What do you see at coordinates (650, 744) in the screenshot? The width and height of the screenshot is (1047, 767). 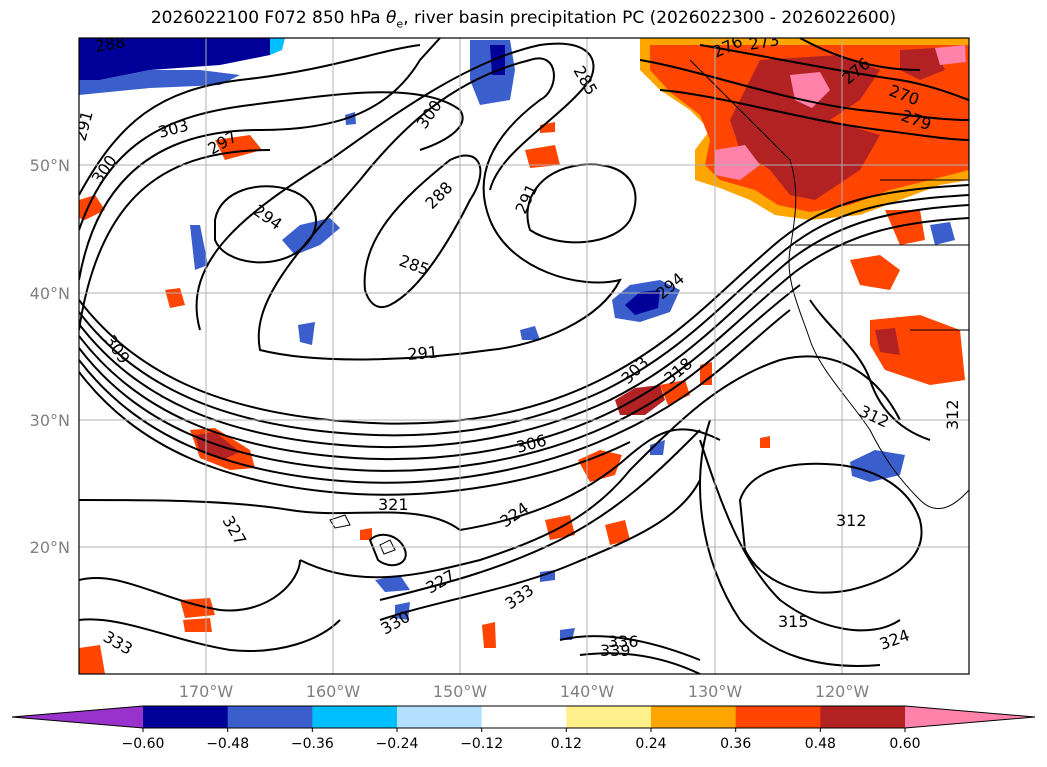 I see `colorbar-tick-label: 0.24` at bounding box center [650, 744].